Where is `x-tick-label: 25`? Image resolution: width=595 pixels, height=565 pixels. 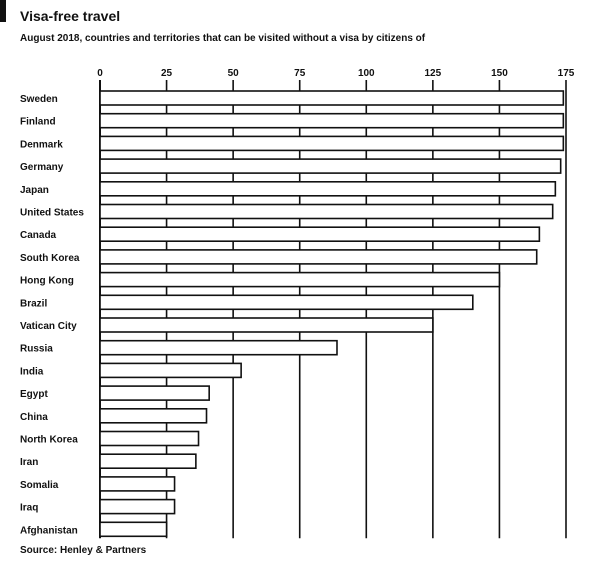
x-tick-label: 25 is located at coordinates (167, 73).